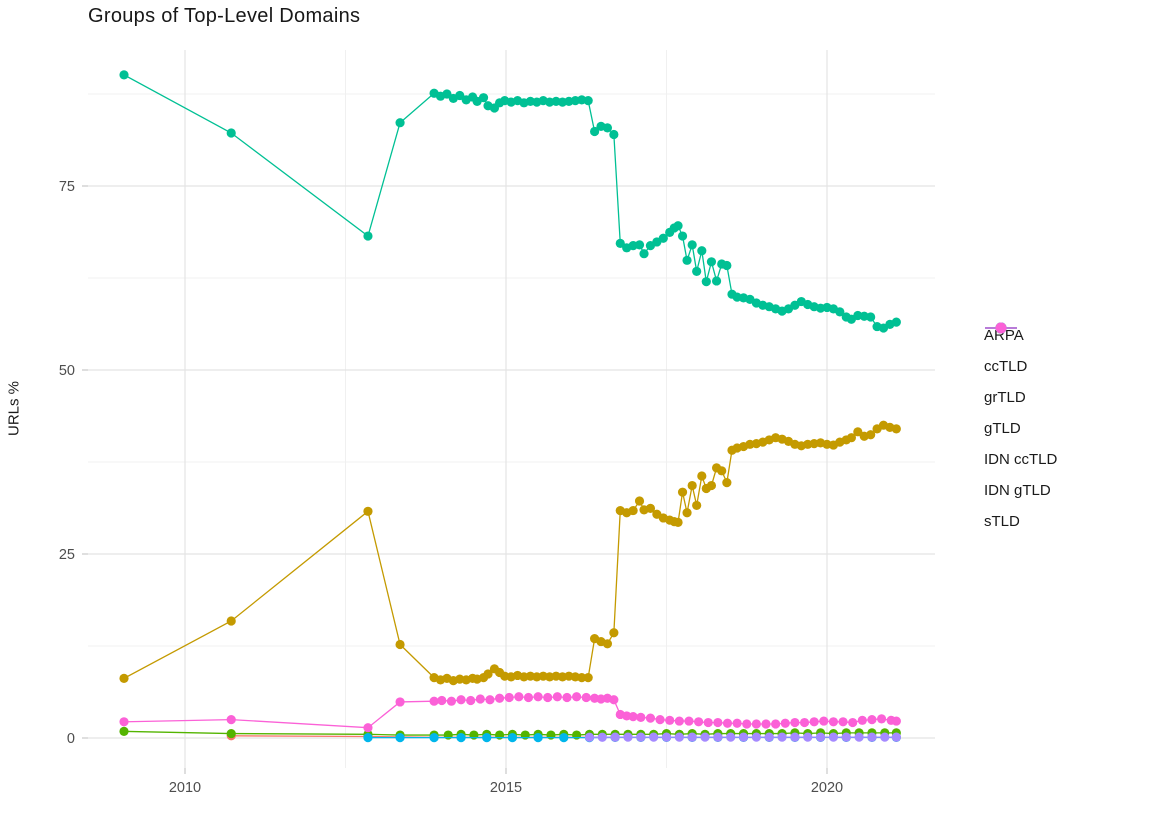  Describe the element at coordinates (224, 16) in the screenshot. I see `chart-title: Groups of Top-Level Domains` at that location.